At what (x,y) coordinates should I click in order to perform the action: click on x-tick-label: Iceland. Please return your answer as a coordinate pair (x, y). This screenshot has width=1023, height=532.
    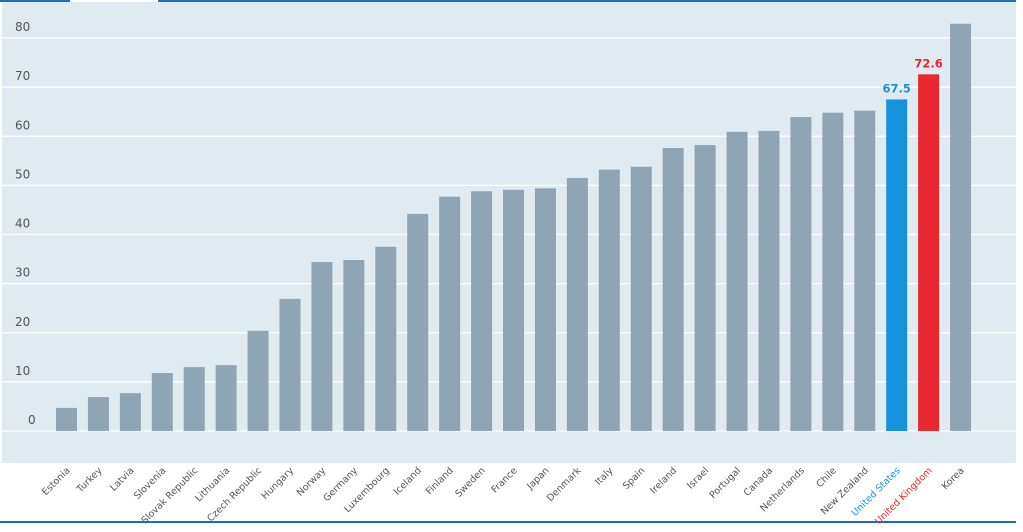
    Looking at the image, I should click on (408, 481).